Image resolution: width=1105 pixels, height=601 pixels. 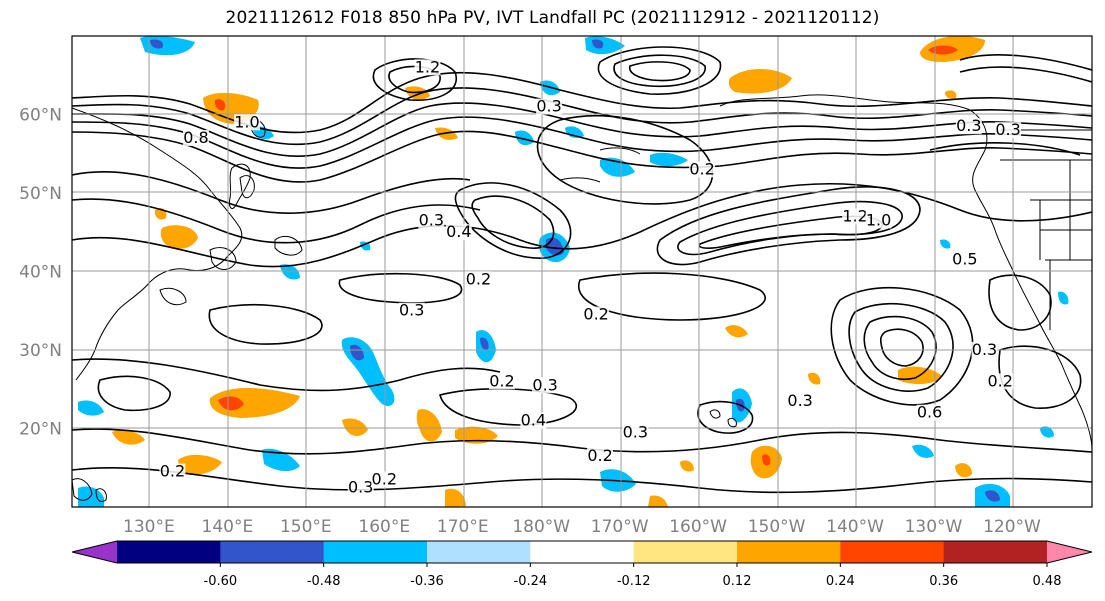 What do you see at coordinates (228, 527) in the screenshot?
I see `lon-label: 140°E` at bounding box center [228, 527].